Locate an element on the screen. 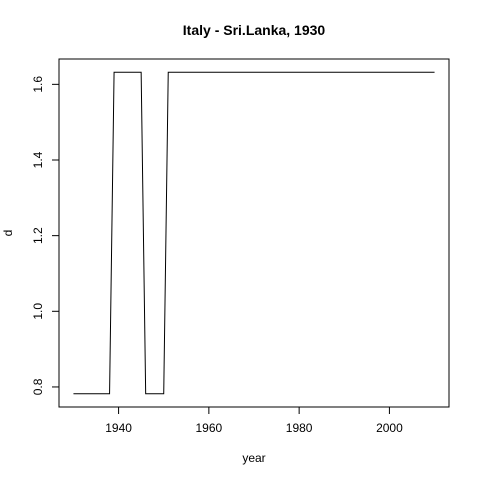  x-tick-label: 1940 is located at coordinates (118, 428).